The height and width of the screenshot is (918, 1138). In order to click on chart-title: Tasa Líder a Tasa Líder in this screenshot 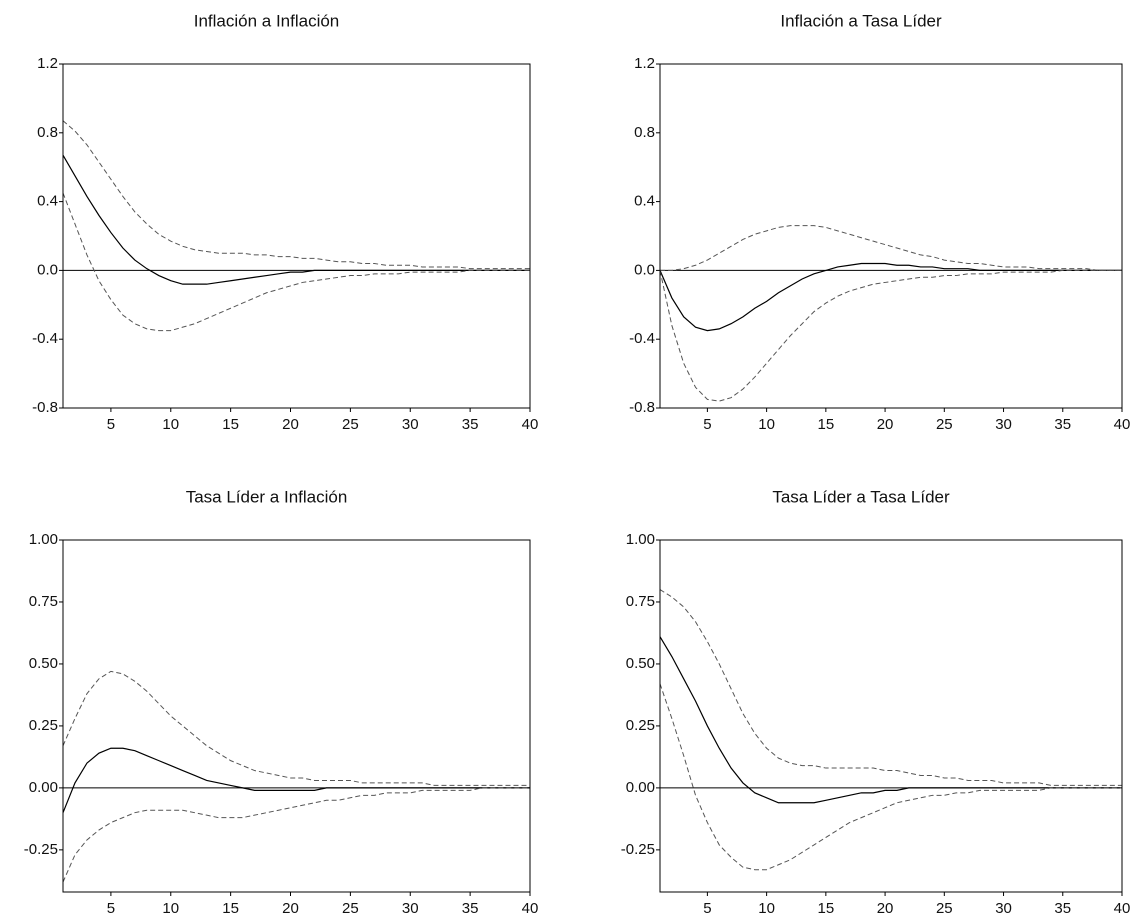, I will do `click(861, 496)`.